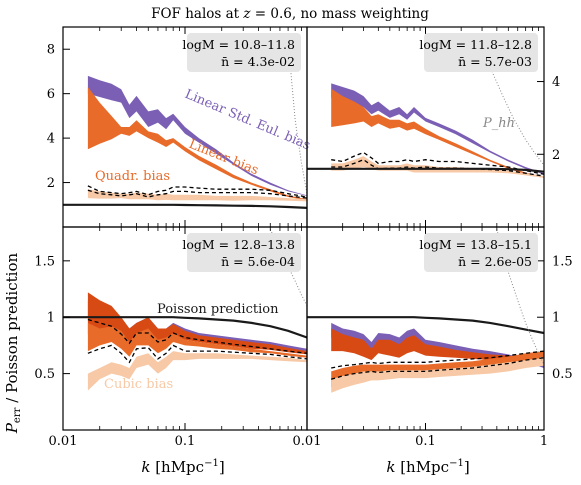  Describe the element at coordinates (544, 441) in the screenshot. I see `x-tick-label: 1` at that location.